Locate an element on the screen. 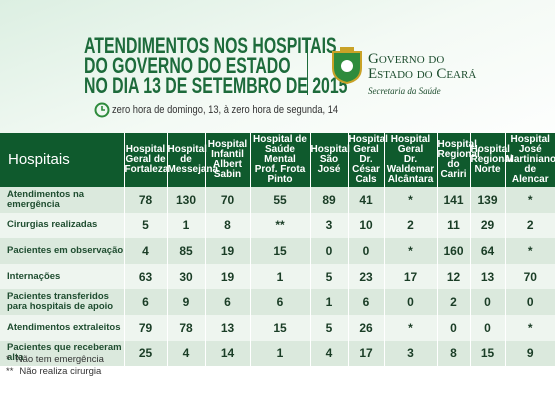  column-header: Hospital de Messejana is located at coordinates (192, 160).